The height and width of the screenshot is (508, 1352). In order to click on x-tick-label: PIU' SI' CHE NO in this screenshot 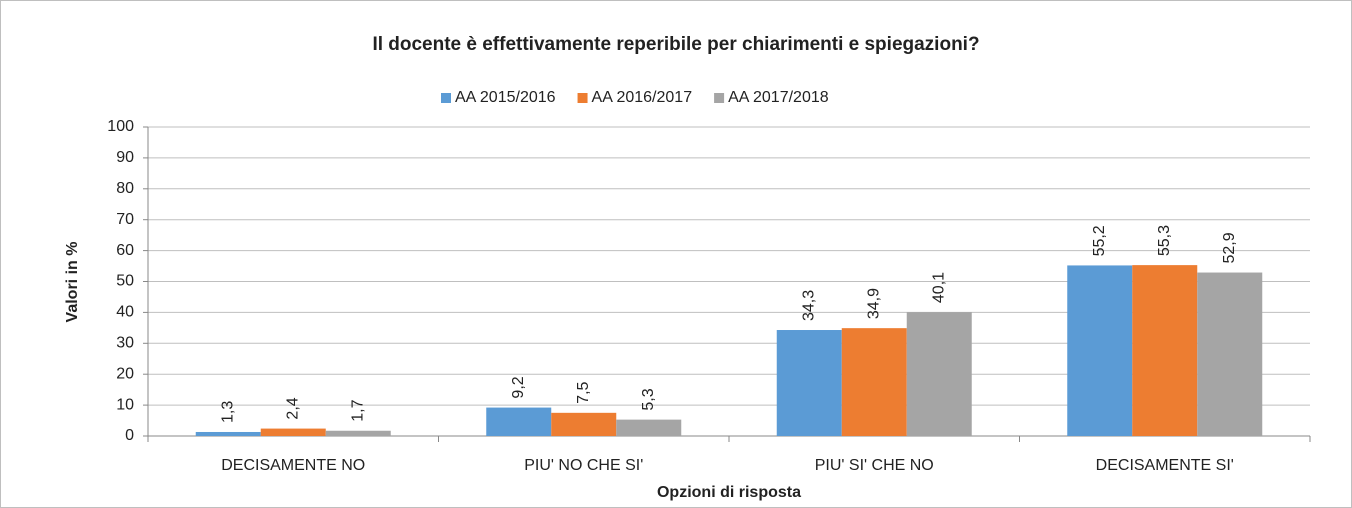, I will do `click(874, 465)`.